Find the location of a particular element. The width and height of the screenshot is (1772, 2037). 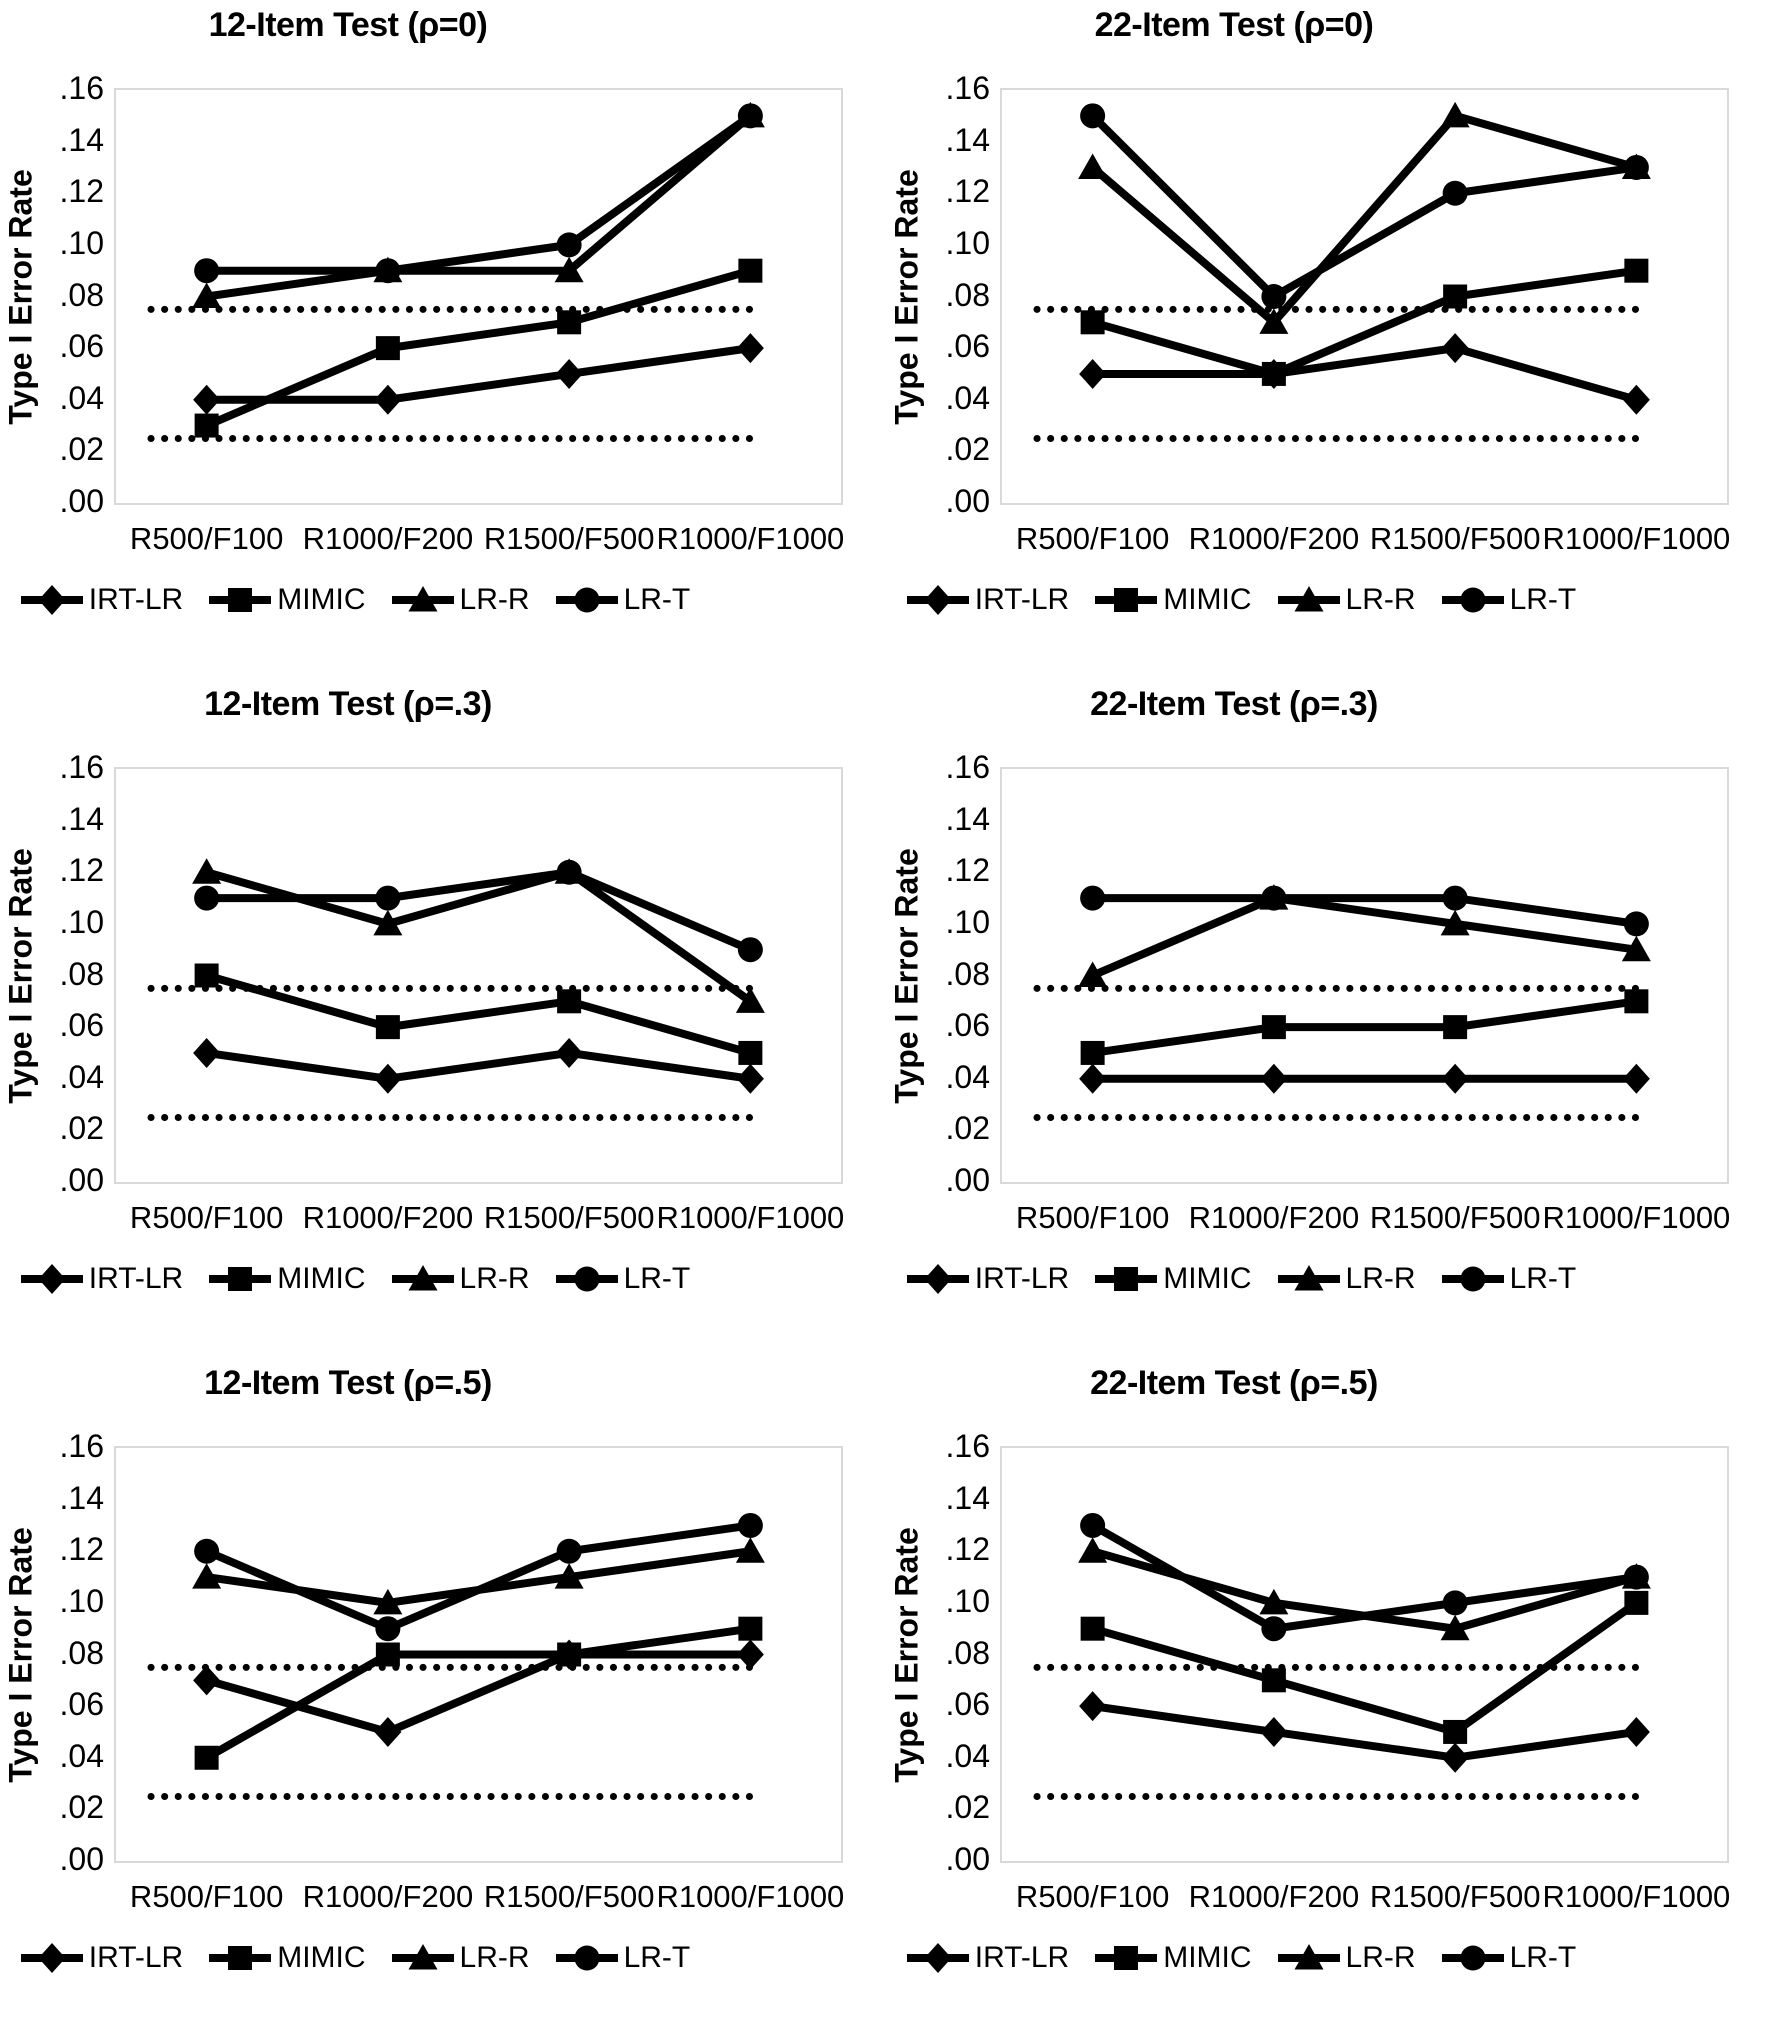

legend: IRT-LR MIMIC LR-R LR-T is located at coordinates (443, 1279).